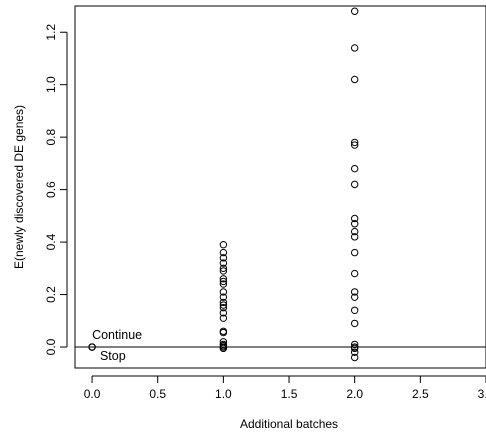 The image size is (486, 439). Describe the element at coordinates (117, 345) in the screenshot. I see `annotations: Continue Stop` at that location.